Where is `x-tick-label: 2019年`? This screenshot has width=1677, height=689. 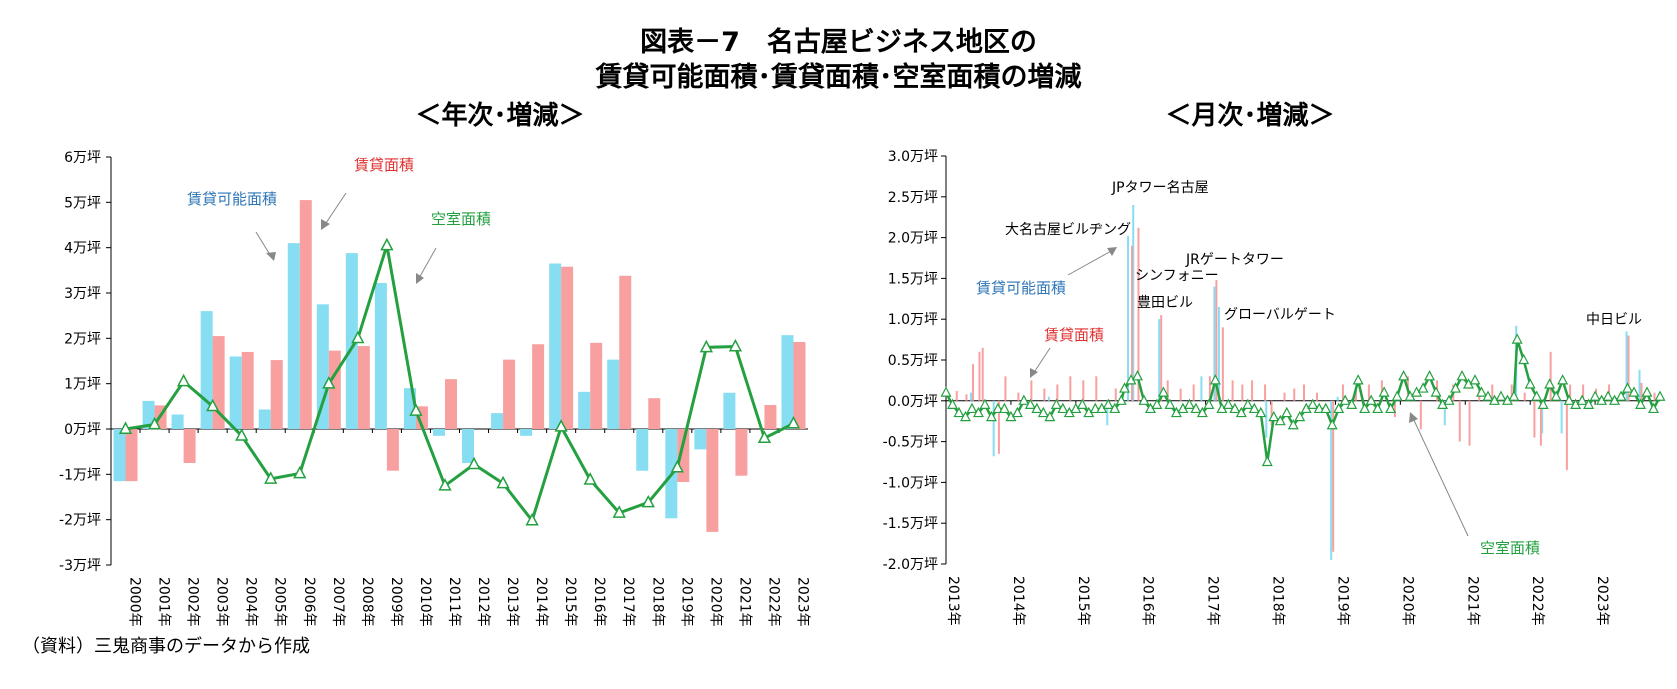 x-tick-label: 2019年 is located at coordinates (686, 602).